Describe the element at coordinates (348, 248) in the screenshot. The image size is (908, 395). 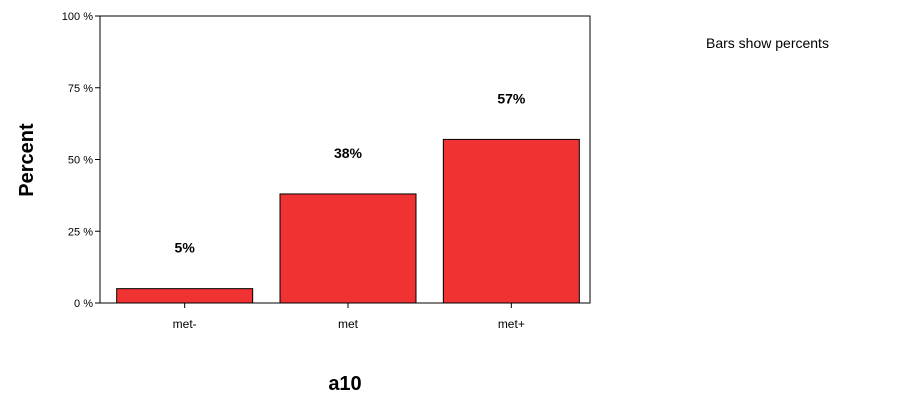
I see `bar-met` at that location.